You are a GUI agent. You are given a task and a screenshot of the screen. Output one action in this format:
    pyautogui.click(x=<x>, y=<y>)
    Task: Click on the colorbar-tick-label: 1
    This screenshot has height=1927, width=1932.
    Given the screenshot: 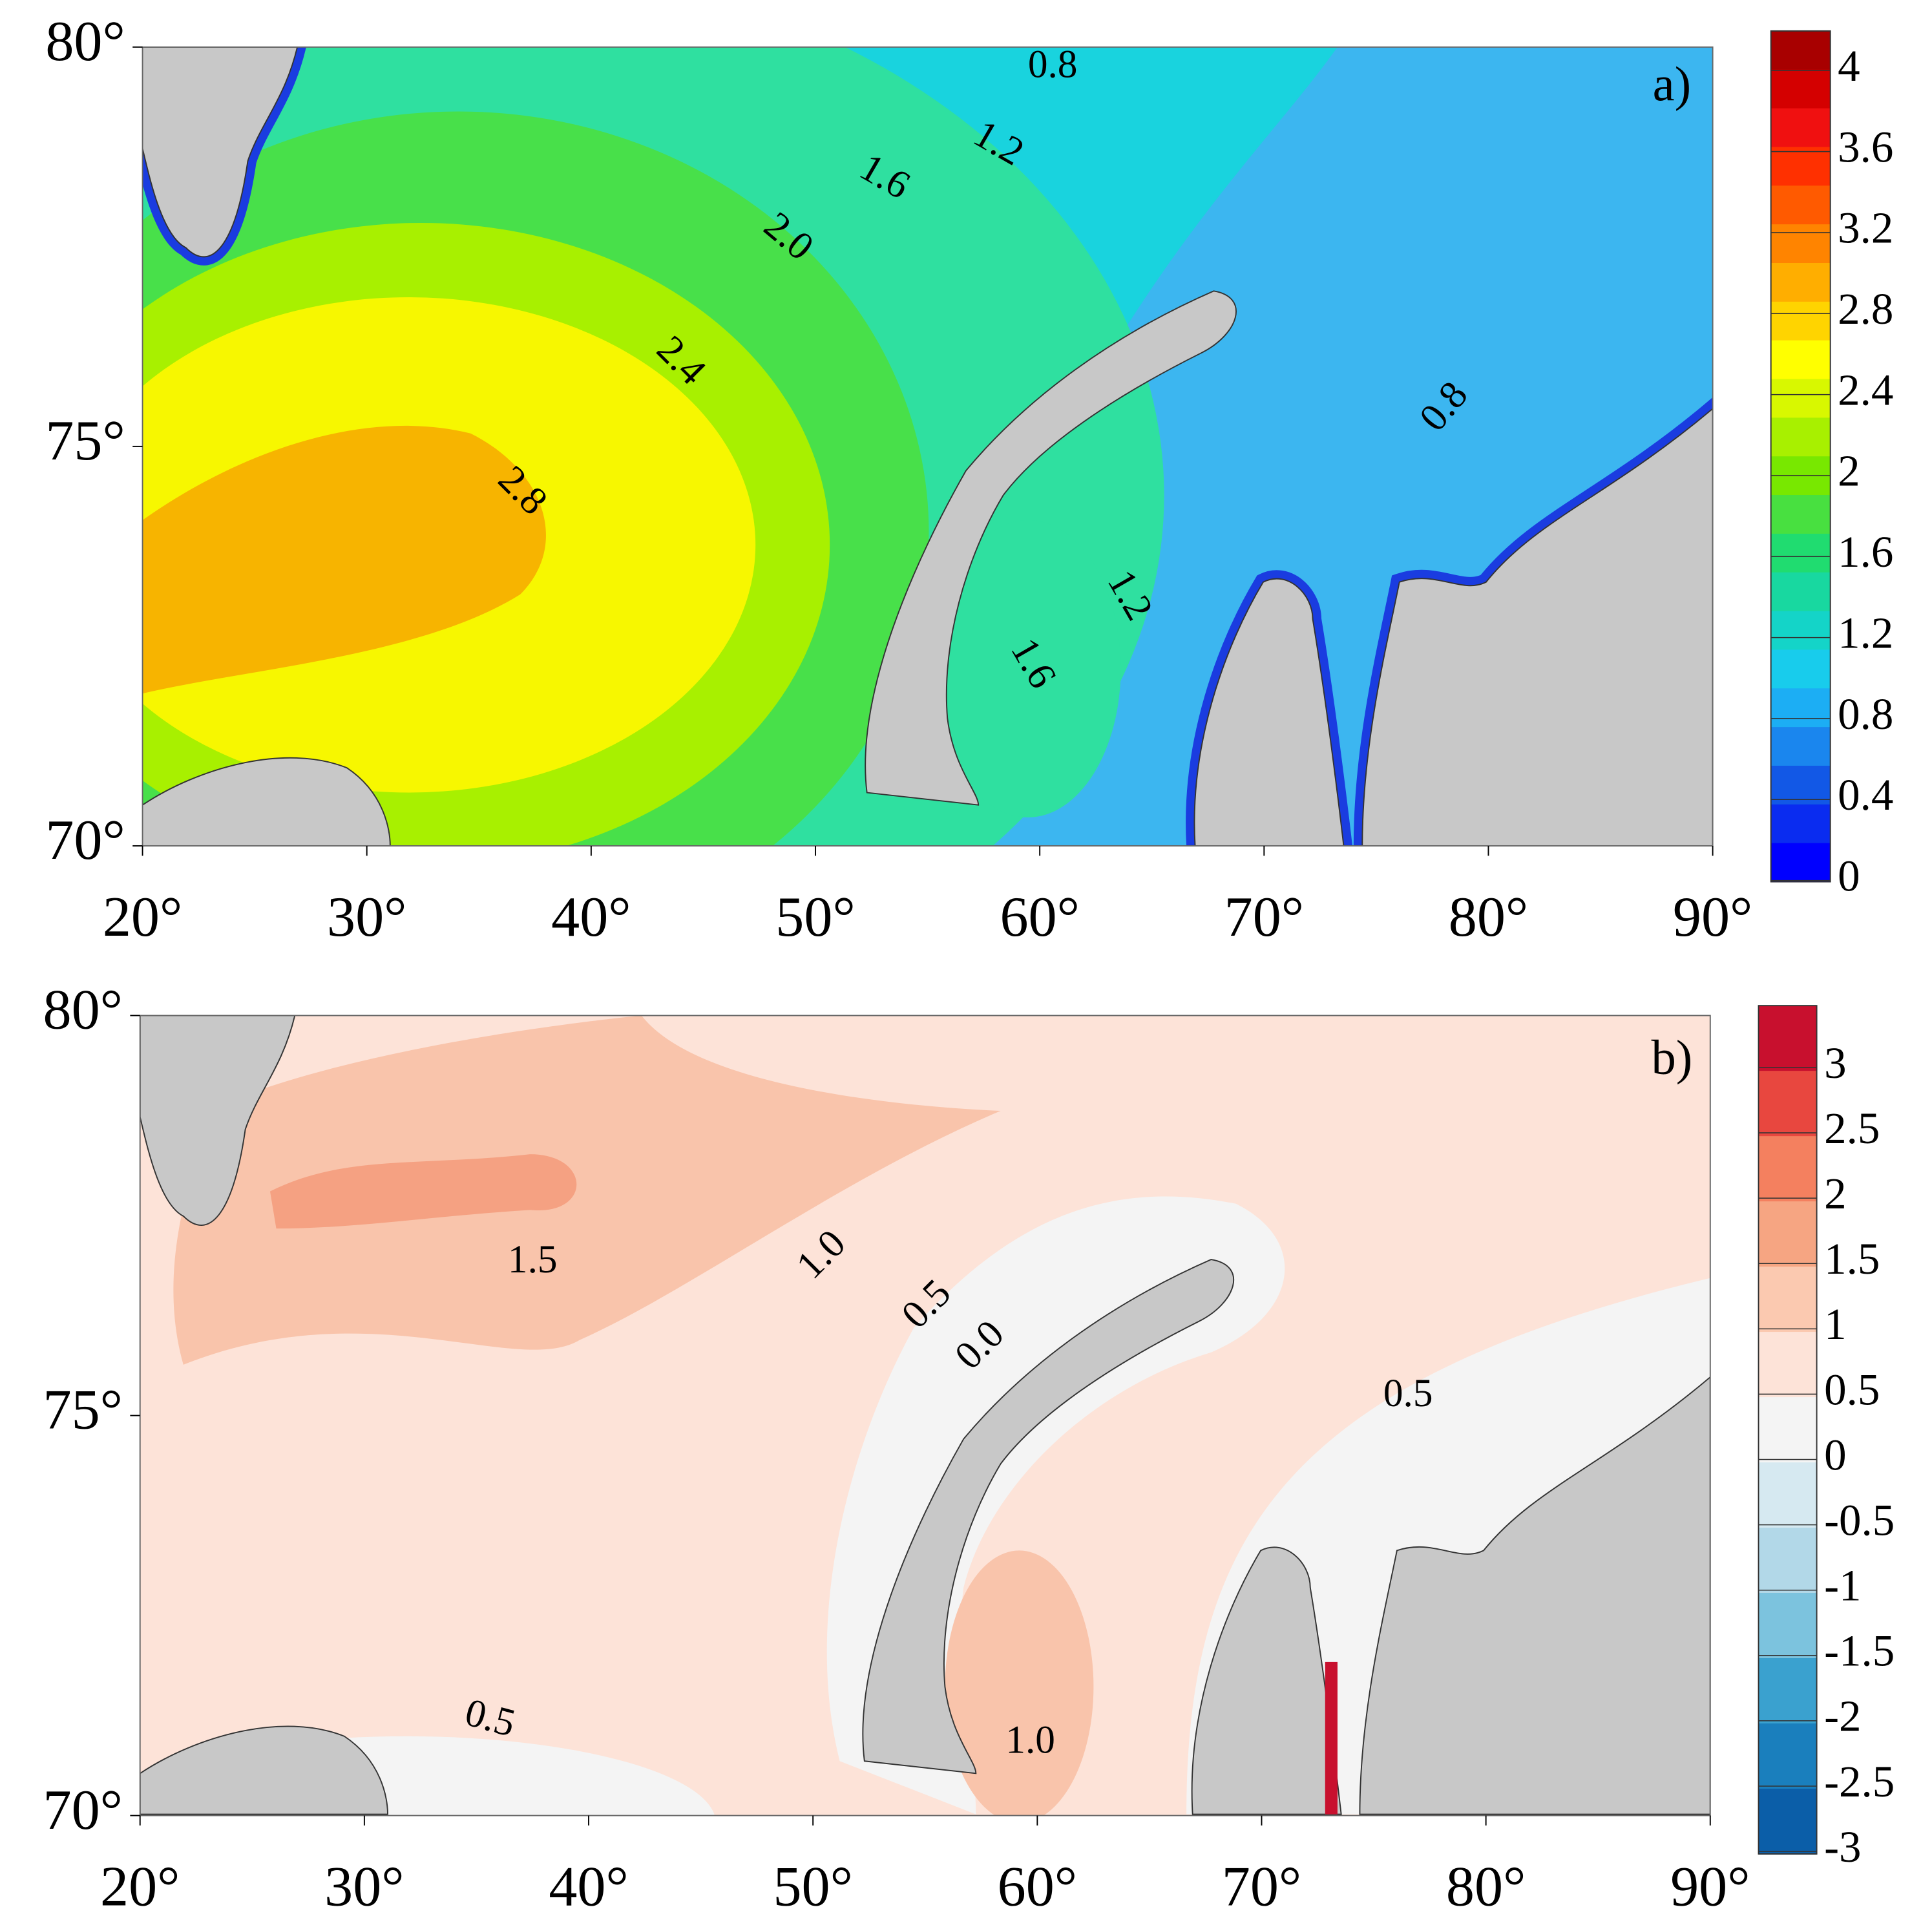 What is the action you would take?
    pyautogui.click(x=1835, y=1325)
    